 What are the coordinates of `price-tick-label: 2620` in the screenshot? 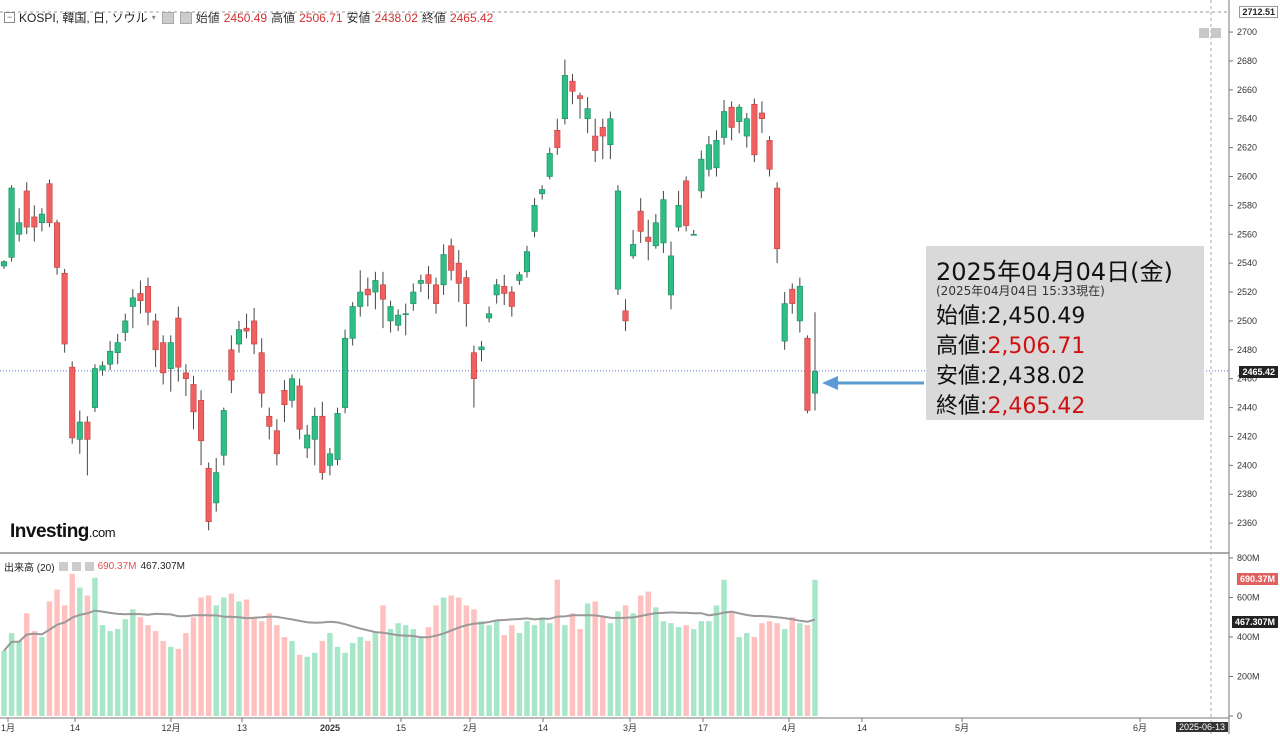 It's located at (1247, 148).